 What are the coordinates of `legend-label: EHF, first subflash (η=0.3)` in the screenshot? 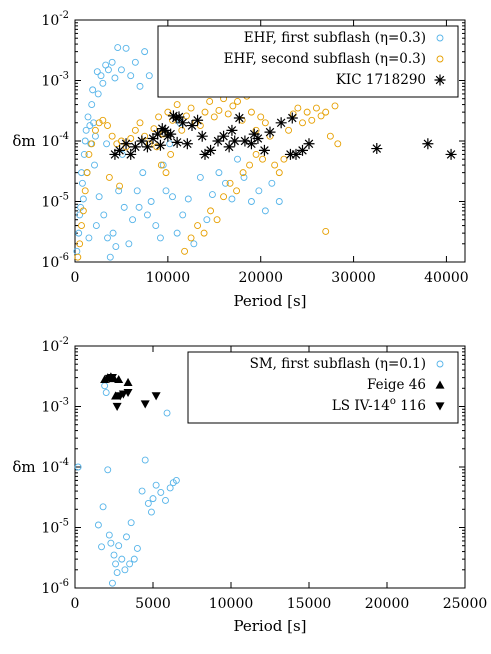 It's located at (335, 38).